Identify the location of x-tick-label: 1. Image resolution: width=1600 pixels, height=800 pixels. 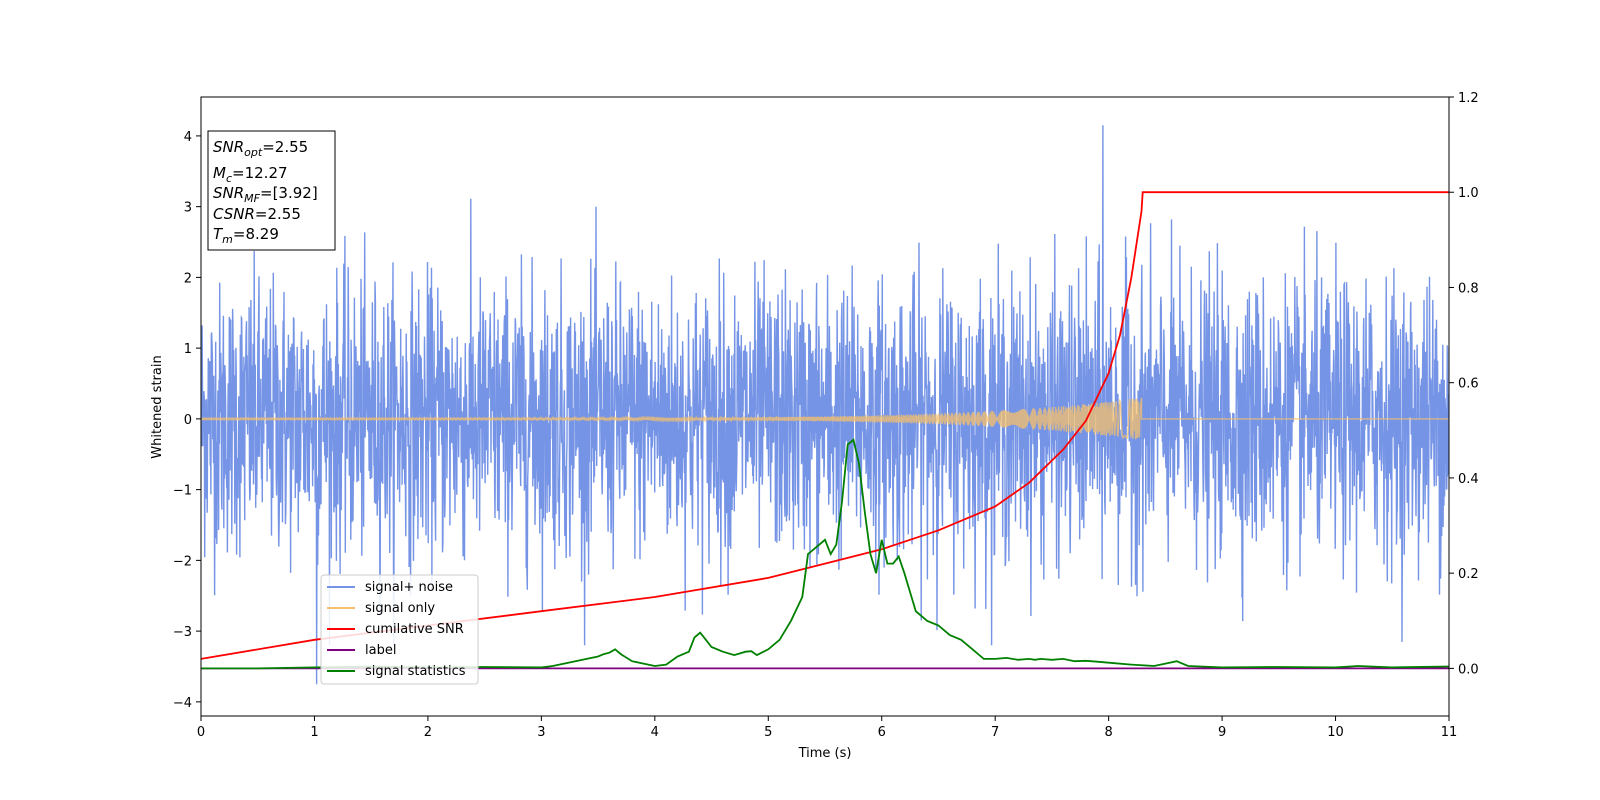
(314, 732).